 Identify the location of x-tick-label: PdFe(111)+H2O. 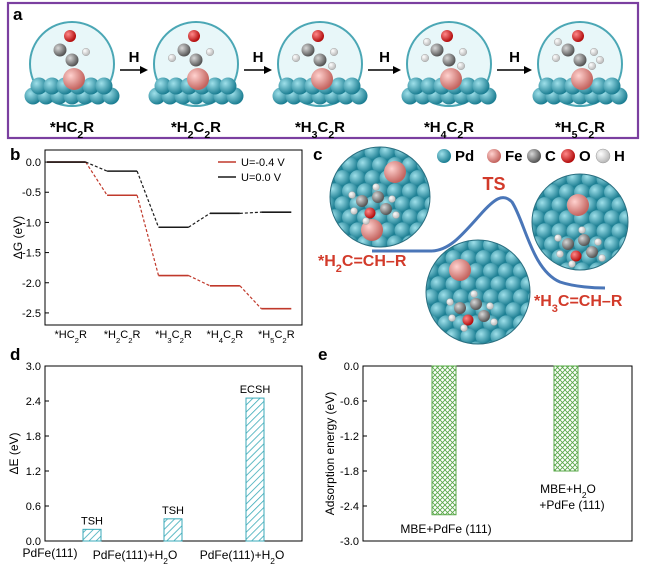
(135, 557).